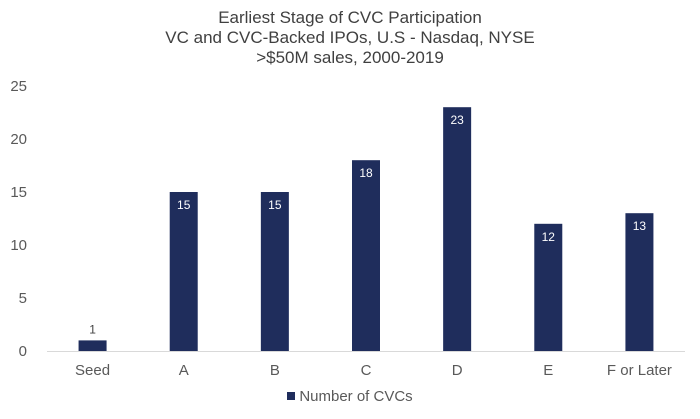 Image resolution: width=700 pixels, height=419 pixels. I want to click on legend: Number of CVCs, so click(350, 396).